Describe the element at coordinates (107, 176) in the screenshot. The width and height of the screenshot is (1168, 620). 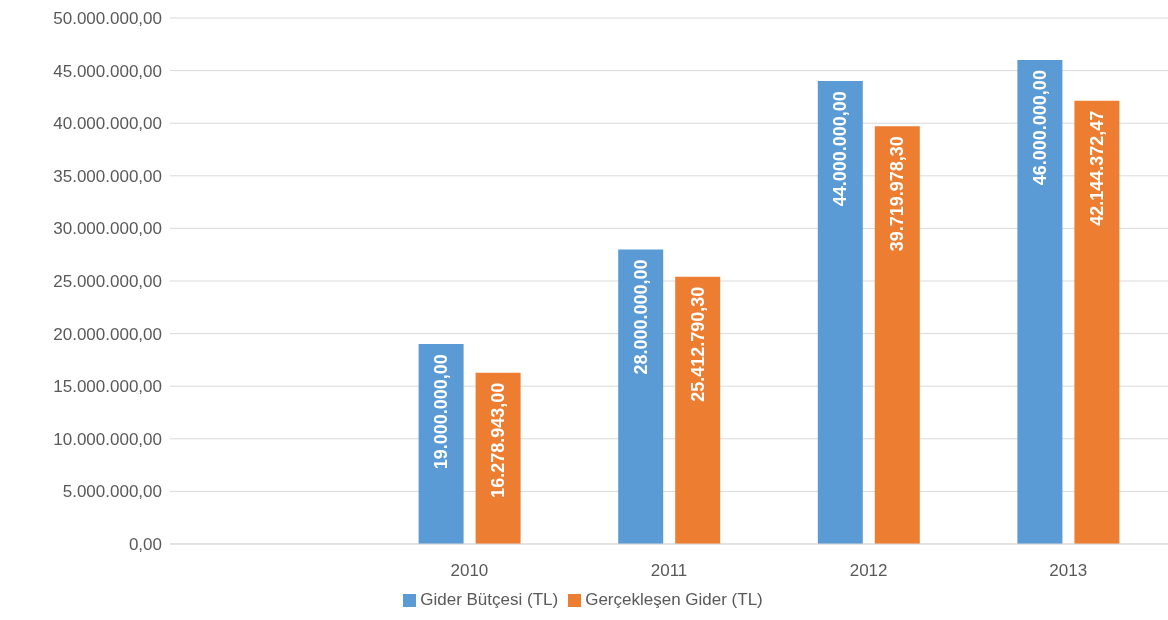
I see `y-tick-label: 35.000.000,00` at that location.